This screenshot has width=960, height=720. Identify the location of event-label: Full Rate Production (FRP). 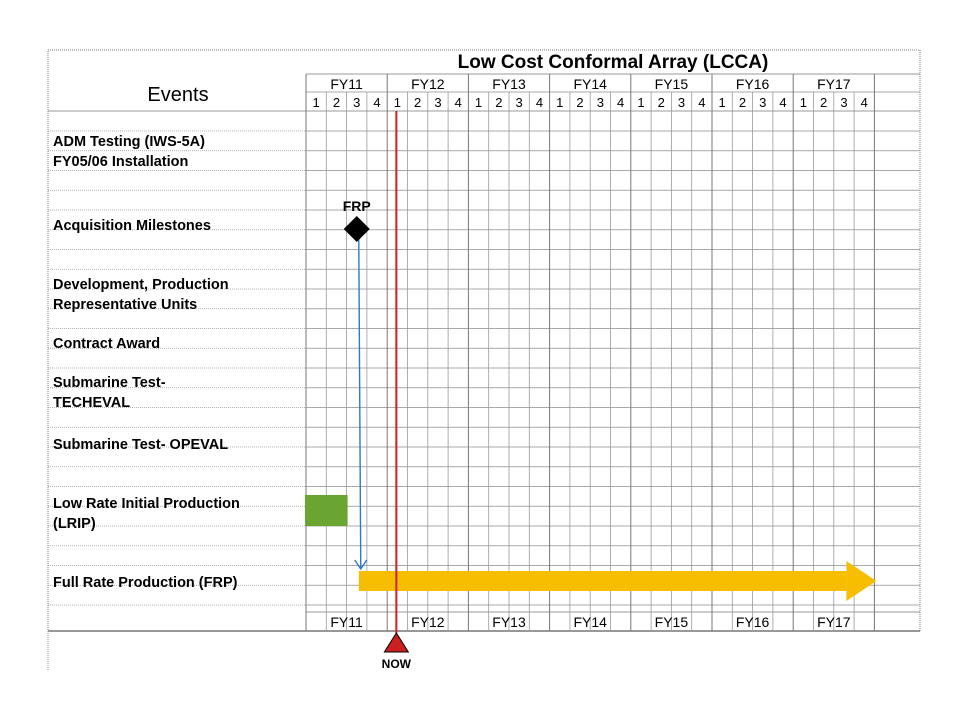
(145, 583).